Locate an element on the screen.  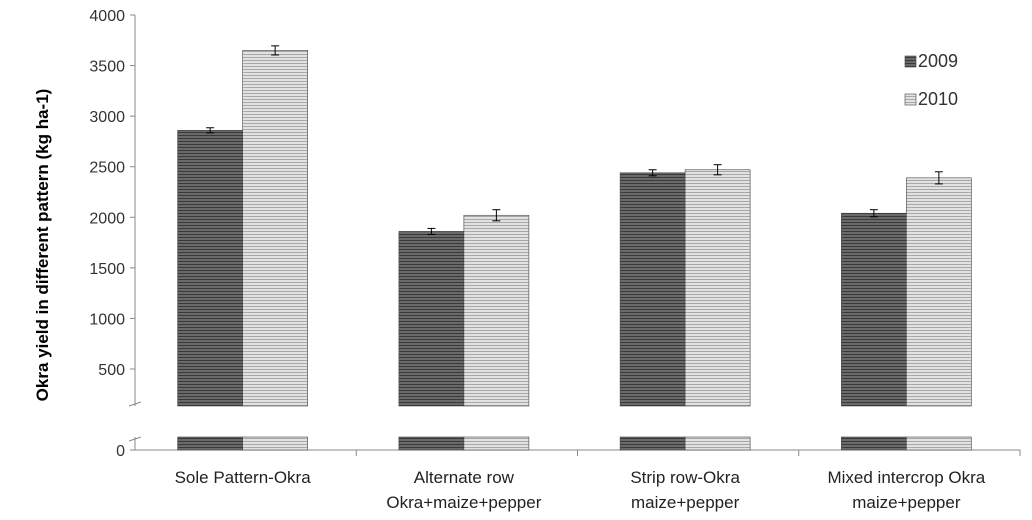
x-category-label: Alternate row is located at coordinates (464, 477).